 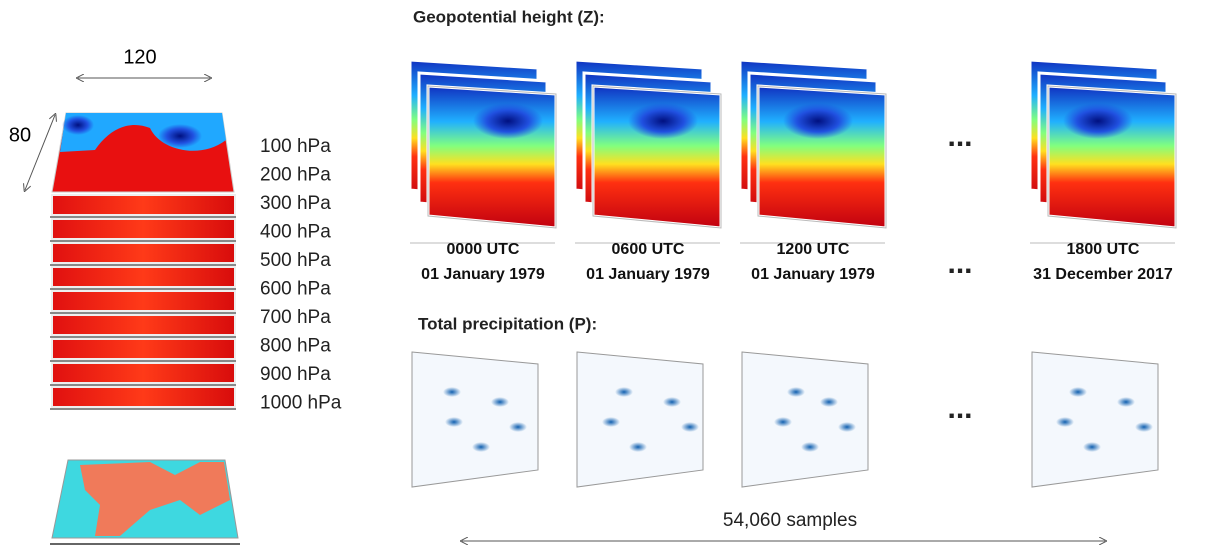 I want to click on geopotential-sample: 1800 UTC 31 December 2017, so click(x=1103, y=170).